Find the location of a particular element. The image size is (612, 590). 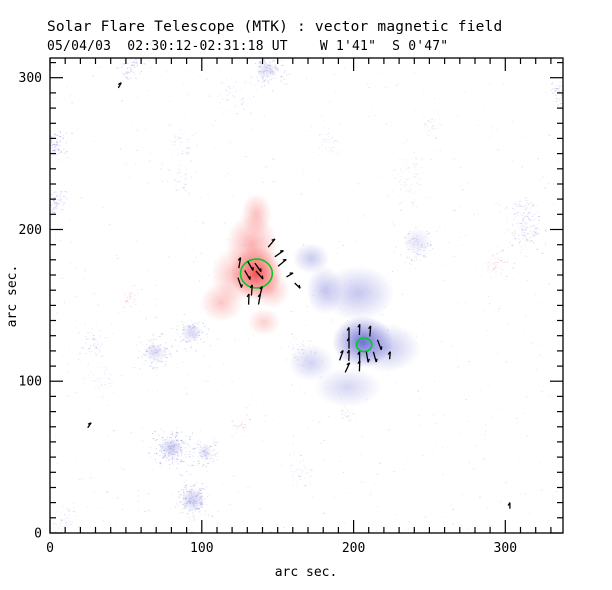

x-tick-label: 300 is located at coordinates (505, 548).